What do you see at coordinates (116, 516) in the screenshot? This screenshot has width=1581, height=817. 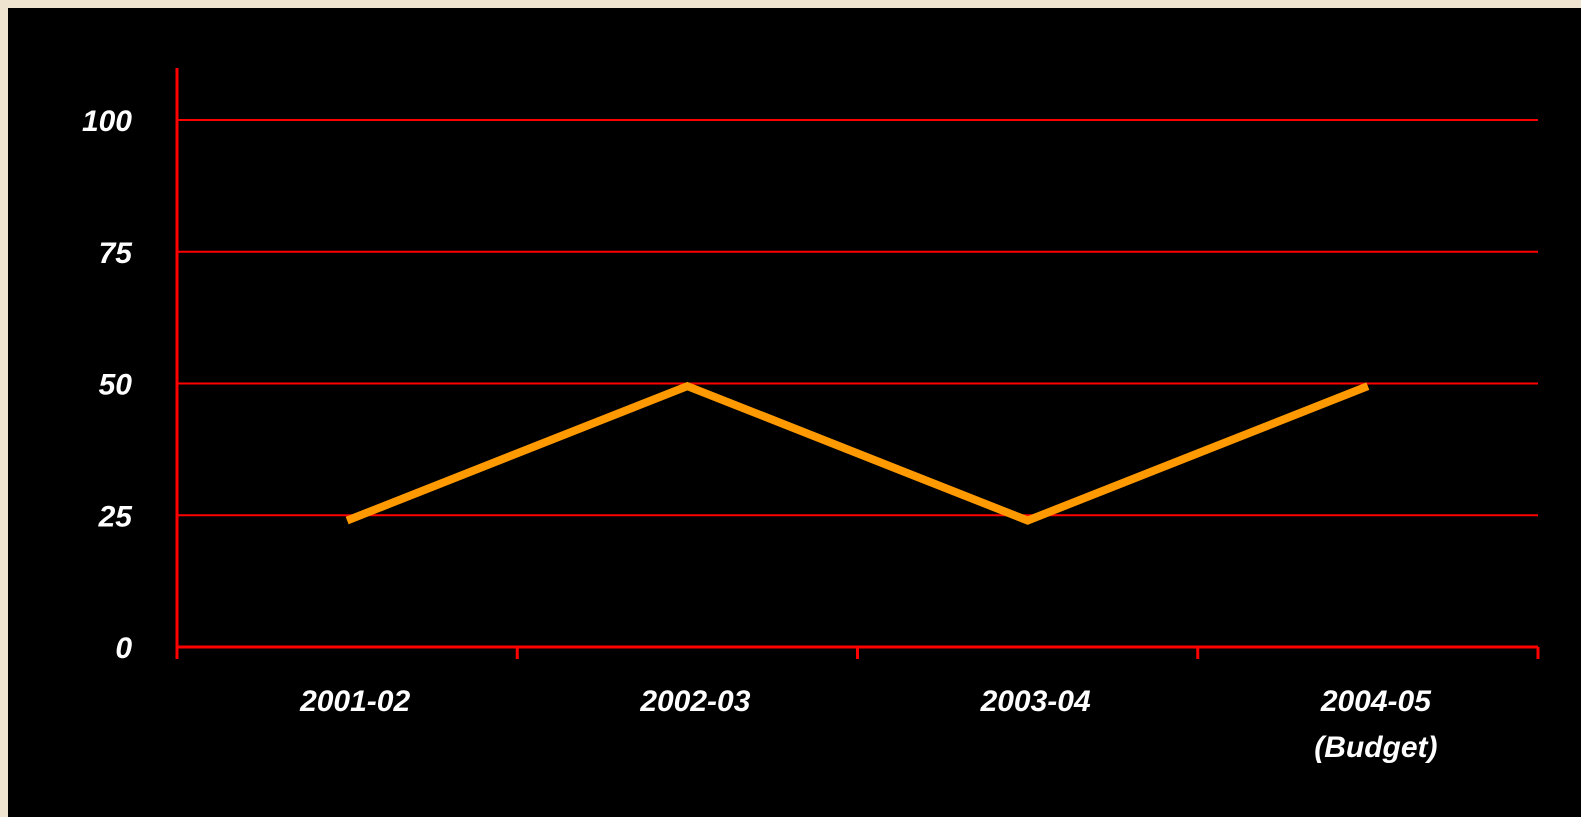 I see `y-tick-label: 25` at bounding box center [116, 516].